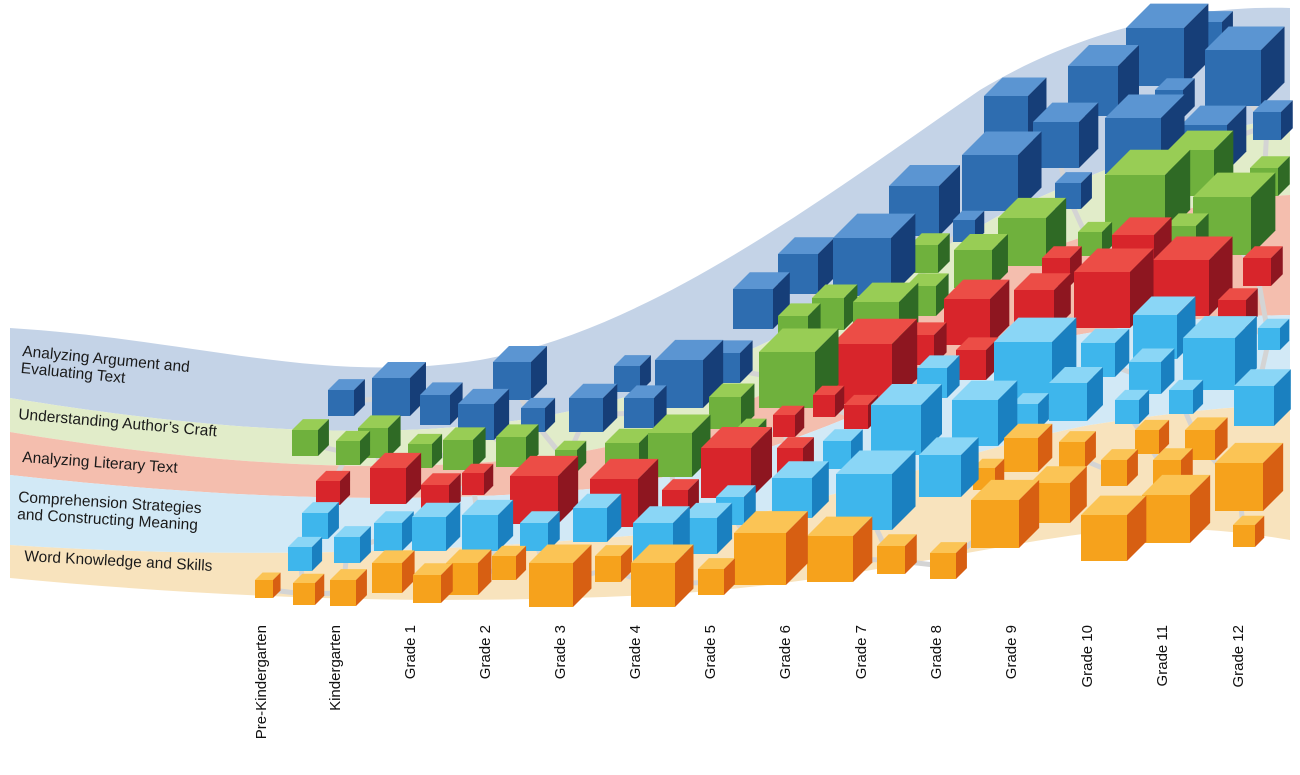 This screenshot has height=775, width=1300. What do you see at coordinates (1238, 656) in the screenshot?
I see `grade-label-grade-12: Grade 12` at bounding box center [1238, 656].